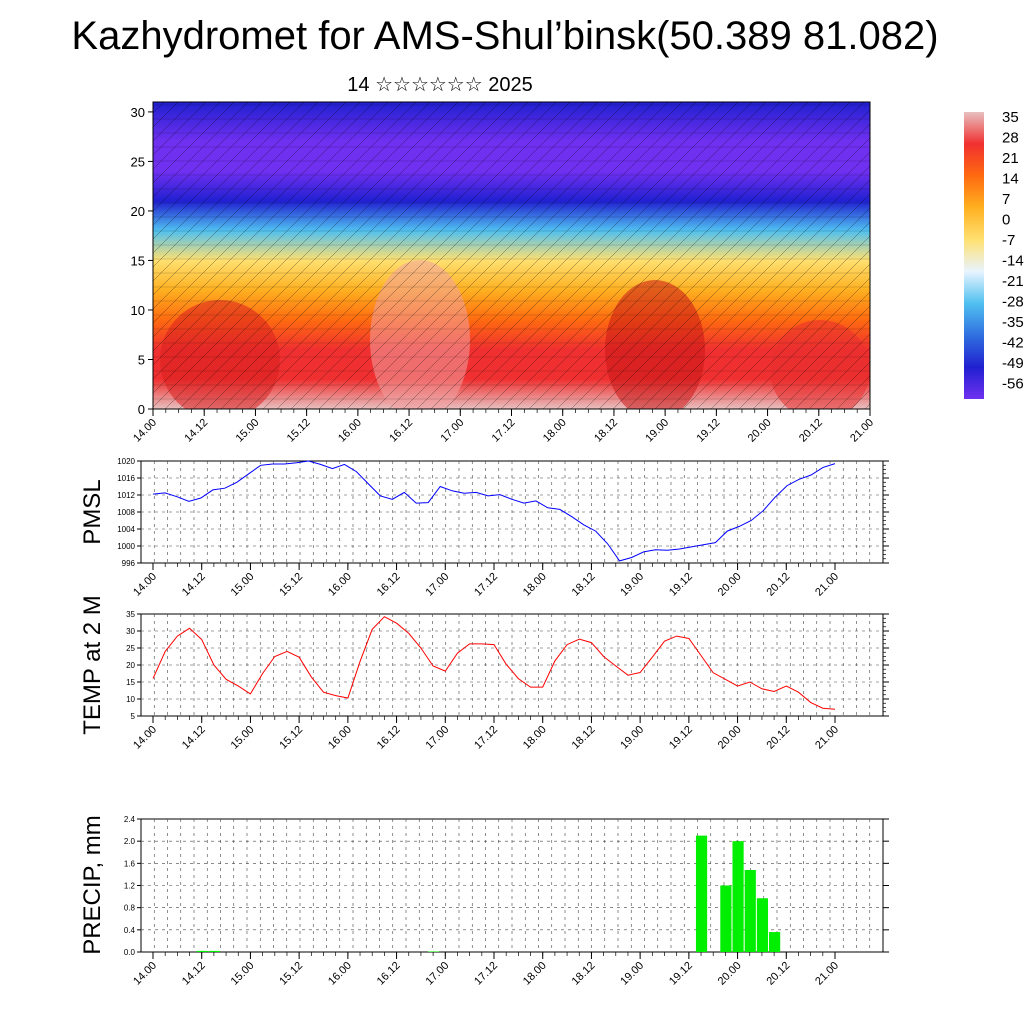 The image size is (1024, 1024). What do you see at coordinates (138, 112) in the screenshot?
I see `heatmap-ytick-label: 30` at bounding box center [138, 112].